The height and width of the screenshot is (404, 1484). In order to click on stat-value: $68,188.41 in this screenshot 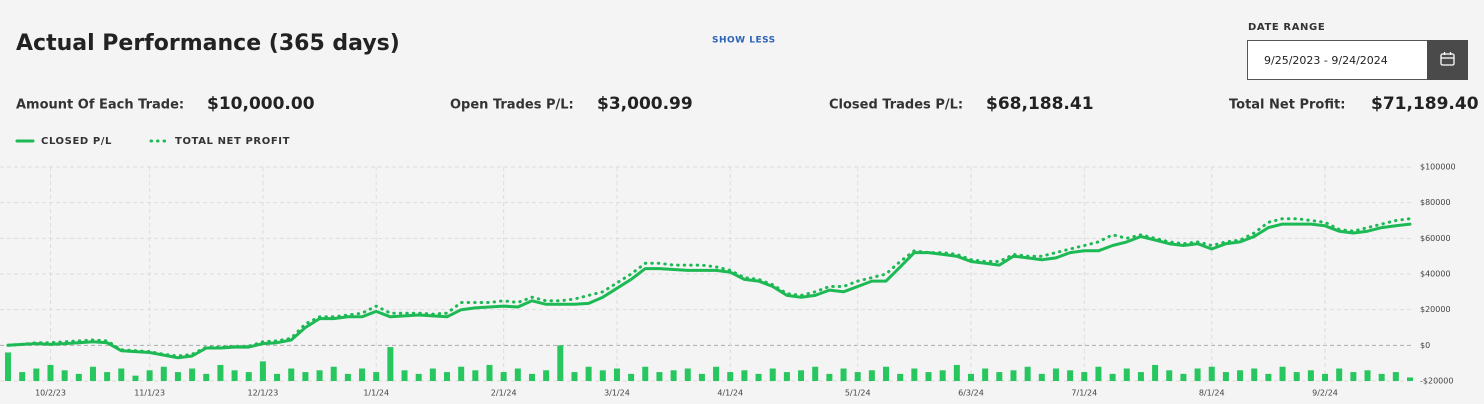, I will do `click(1040, 104)`.